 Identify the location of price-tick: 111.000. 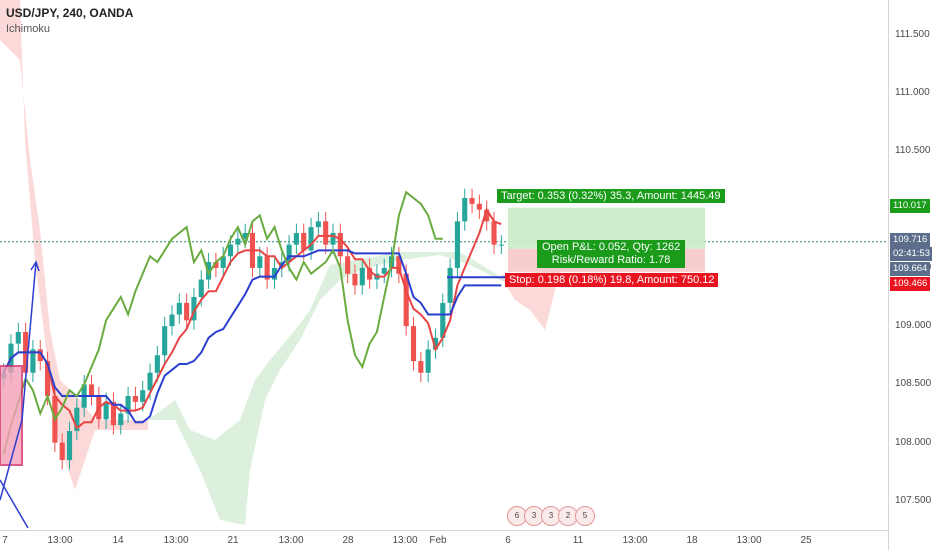
(912, 93).